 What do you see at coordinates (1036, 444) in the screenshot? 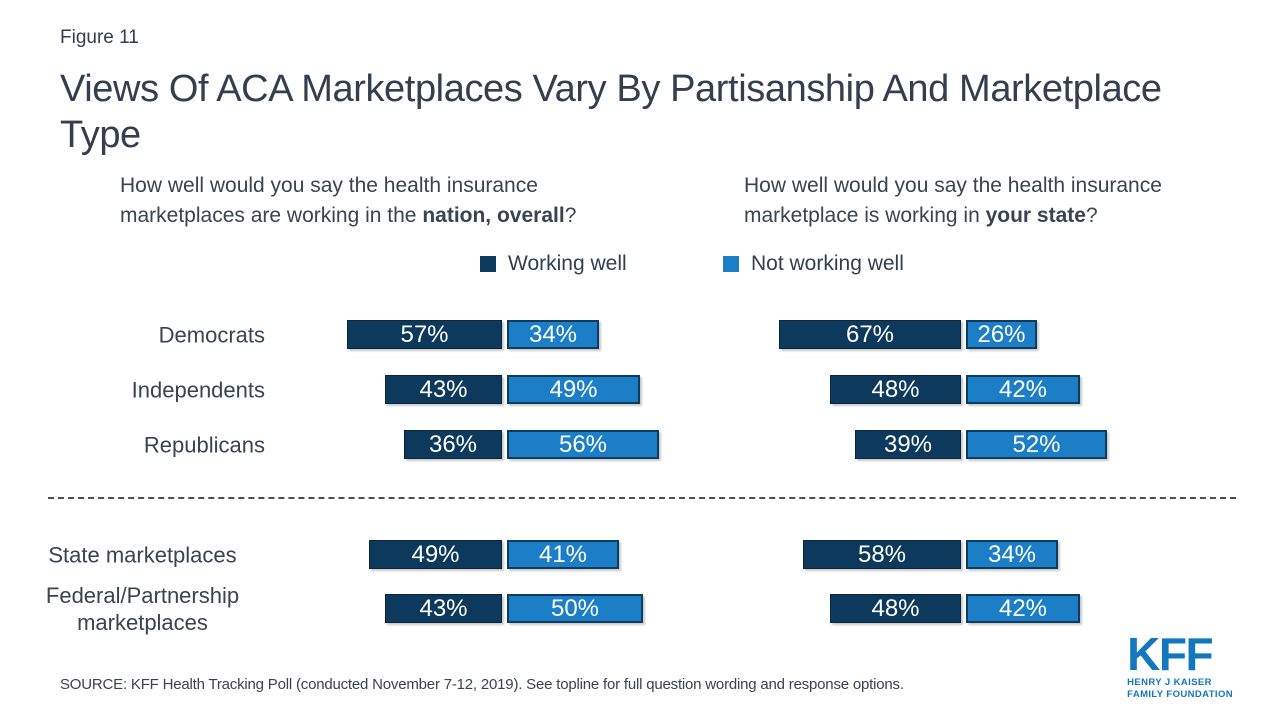
I see `bar-not-working-well: 52%` at bounding box center [1036, 444].